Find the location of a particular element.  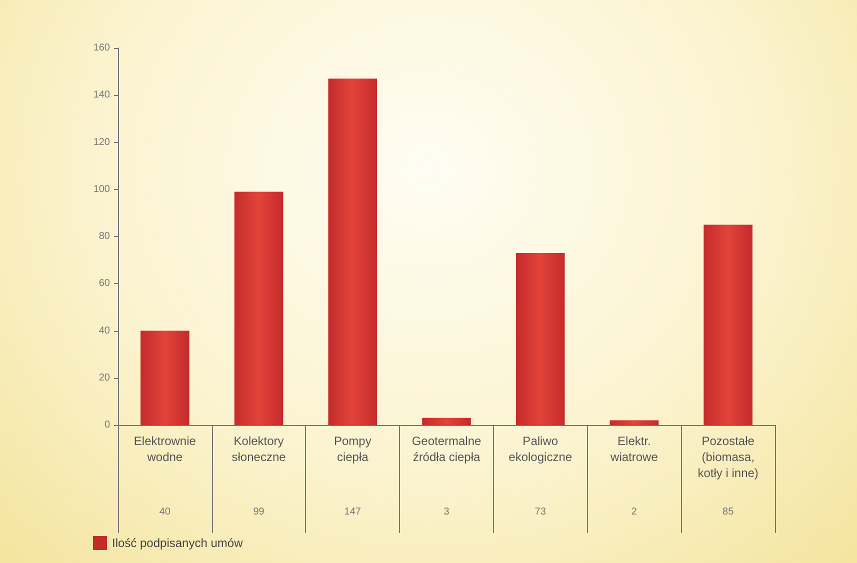

data-label: 40 is located at coordinates (165, 512).